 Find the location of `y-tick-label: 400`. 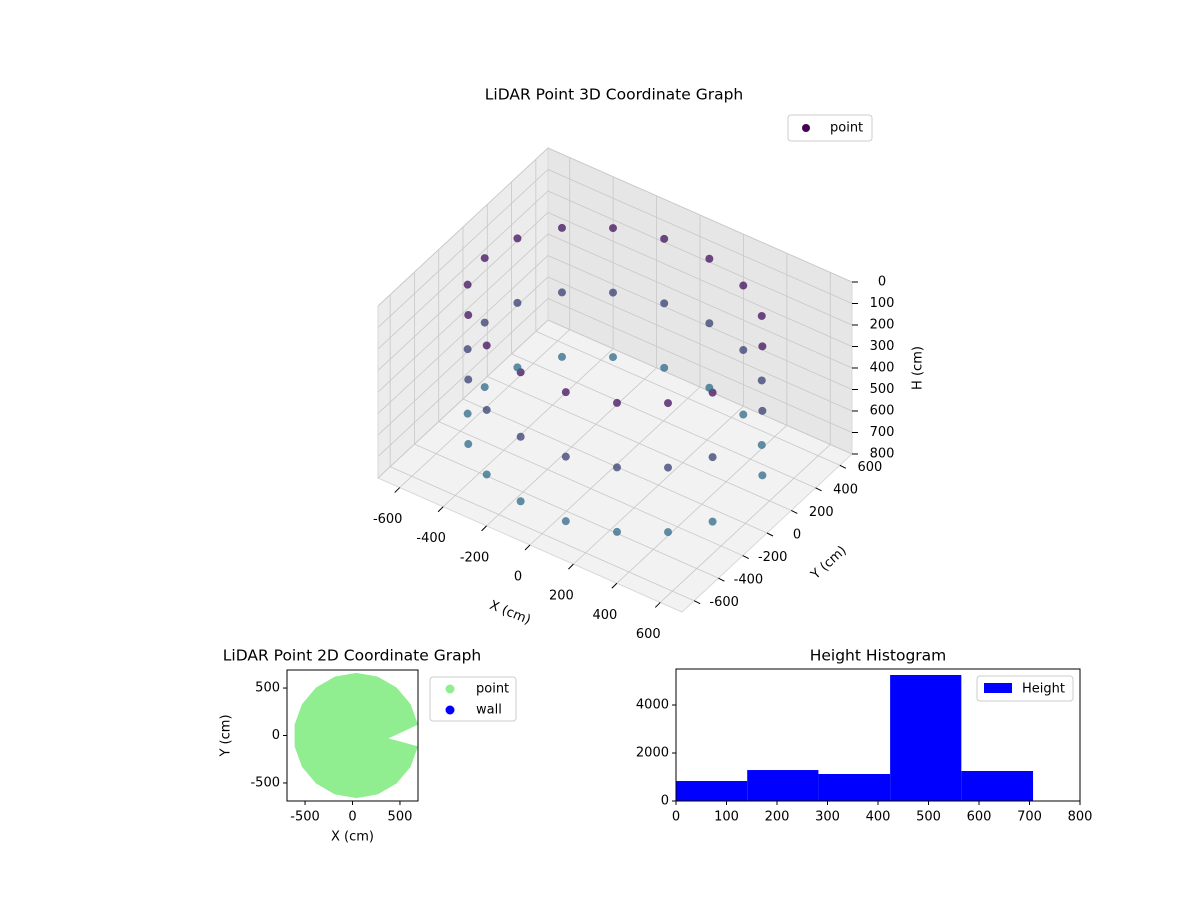

y-tick-label: 400 is located at coordinates (845, 489).